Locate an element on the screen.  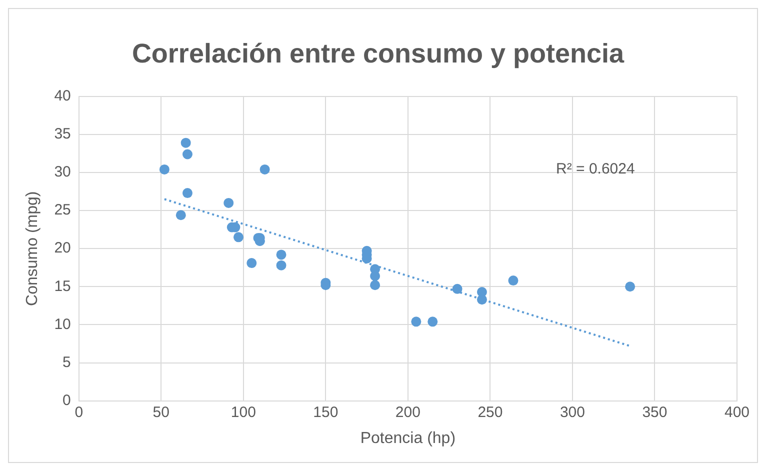
y-tick-label: 25 is located at coordinates (62, 210).